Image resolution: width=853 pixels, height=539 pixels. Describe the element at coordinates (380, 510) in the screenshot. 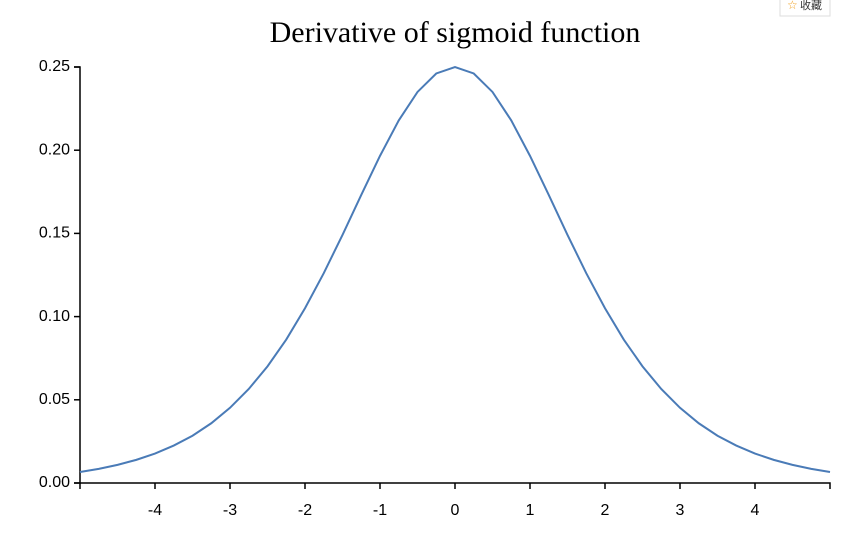

I see `x-tick-label: -1` at that location.